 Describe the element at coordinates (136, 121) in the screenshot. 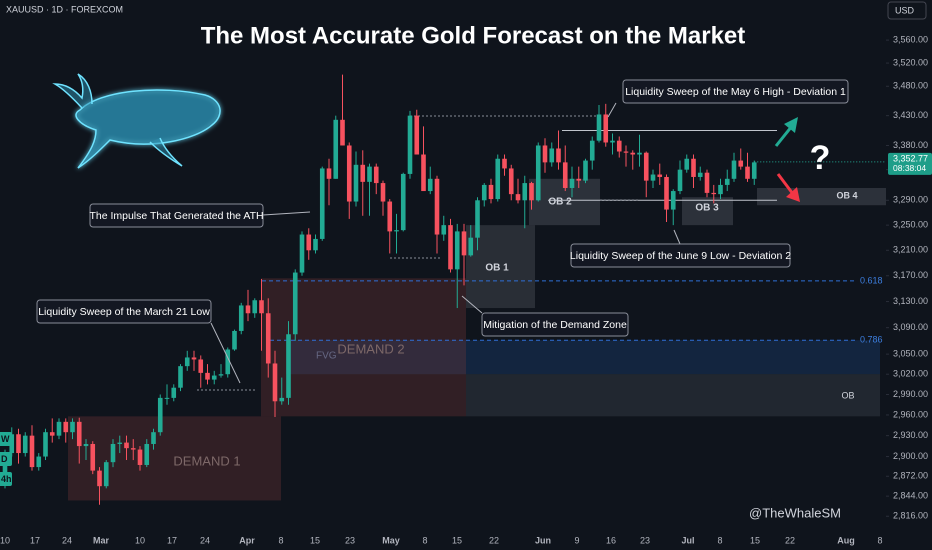

I see `whale` at that location.